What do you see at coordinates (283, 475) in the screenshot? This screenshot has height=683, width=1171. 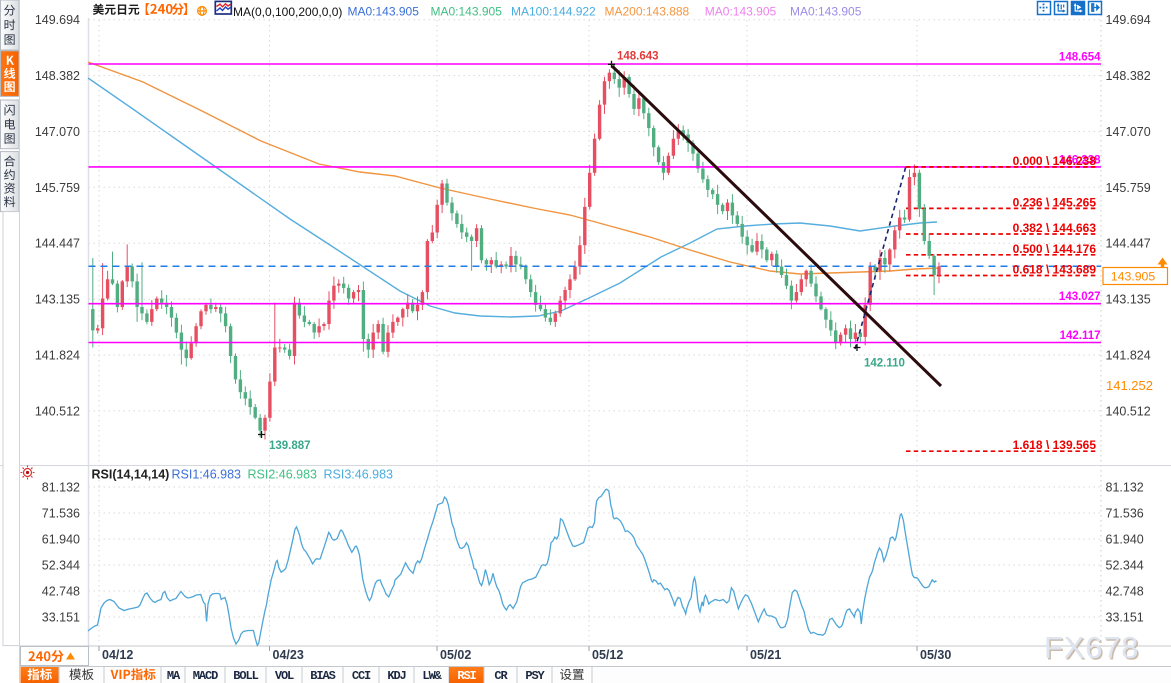 I see `svg-text: RSI2:46.983` at bounding box center [283, 475].